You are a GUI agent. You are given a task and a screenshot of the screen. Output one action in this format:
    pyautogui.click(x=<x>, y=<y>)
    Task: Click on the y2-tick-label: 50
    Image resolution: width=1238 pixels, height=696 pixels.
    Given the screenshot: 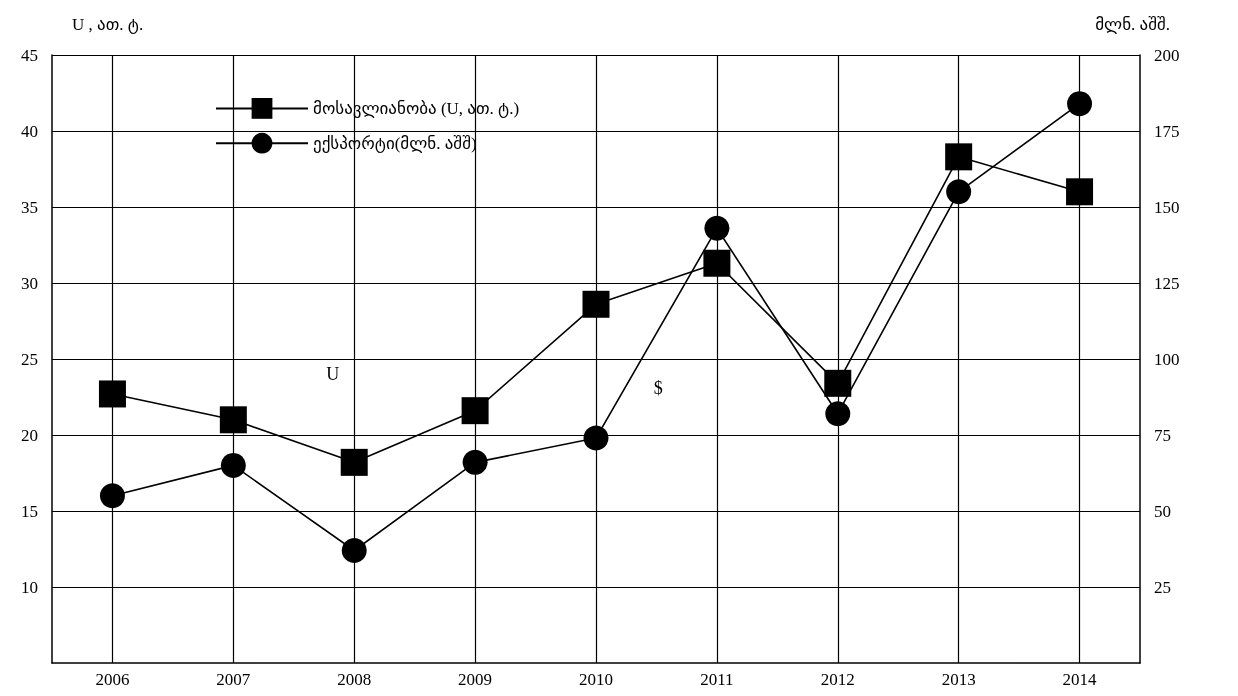 What is the action you would take?
    pyautogui.click(x=1162, y=511)
    